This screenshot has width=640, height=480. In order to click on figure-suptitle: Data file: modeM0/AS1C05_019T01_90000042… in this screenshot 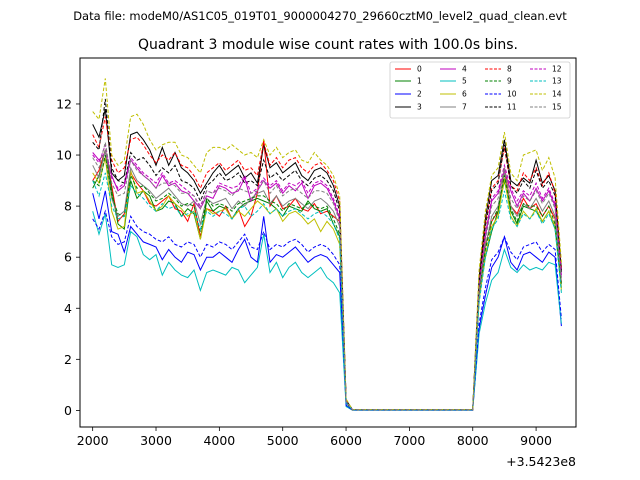, I will do `click(320, 16)`.